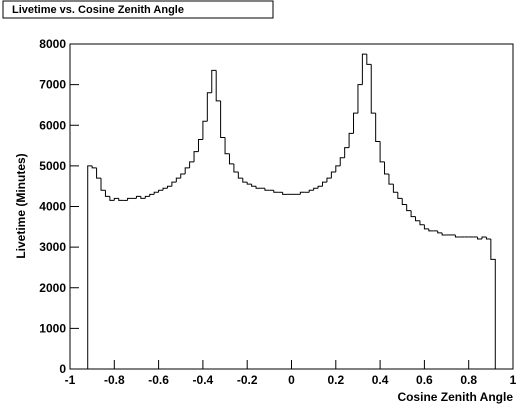 Image resolution: width=523 pixels, height=413 pixels. I want to click on x-tick-label: 0, so click(291, 380).